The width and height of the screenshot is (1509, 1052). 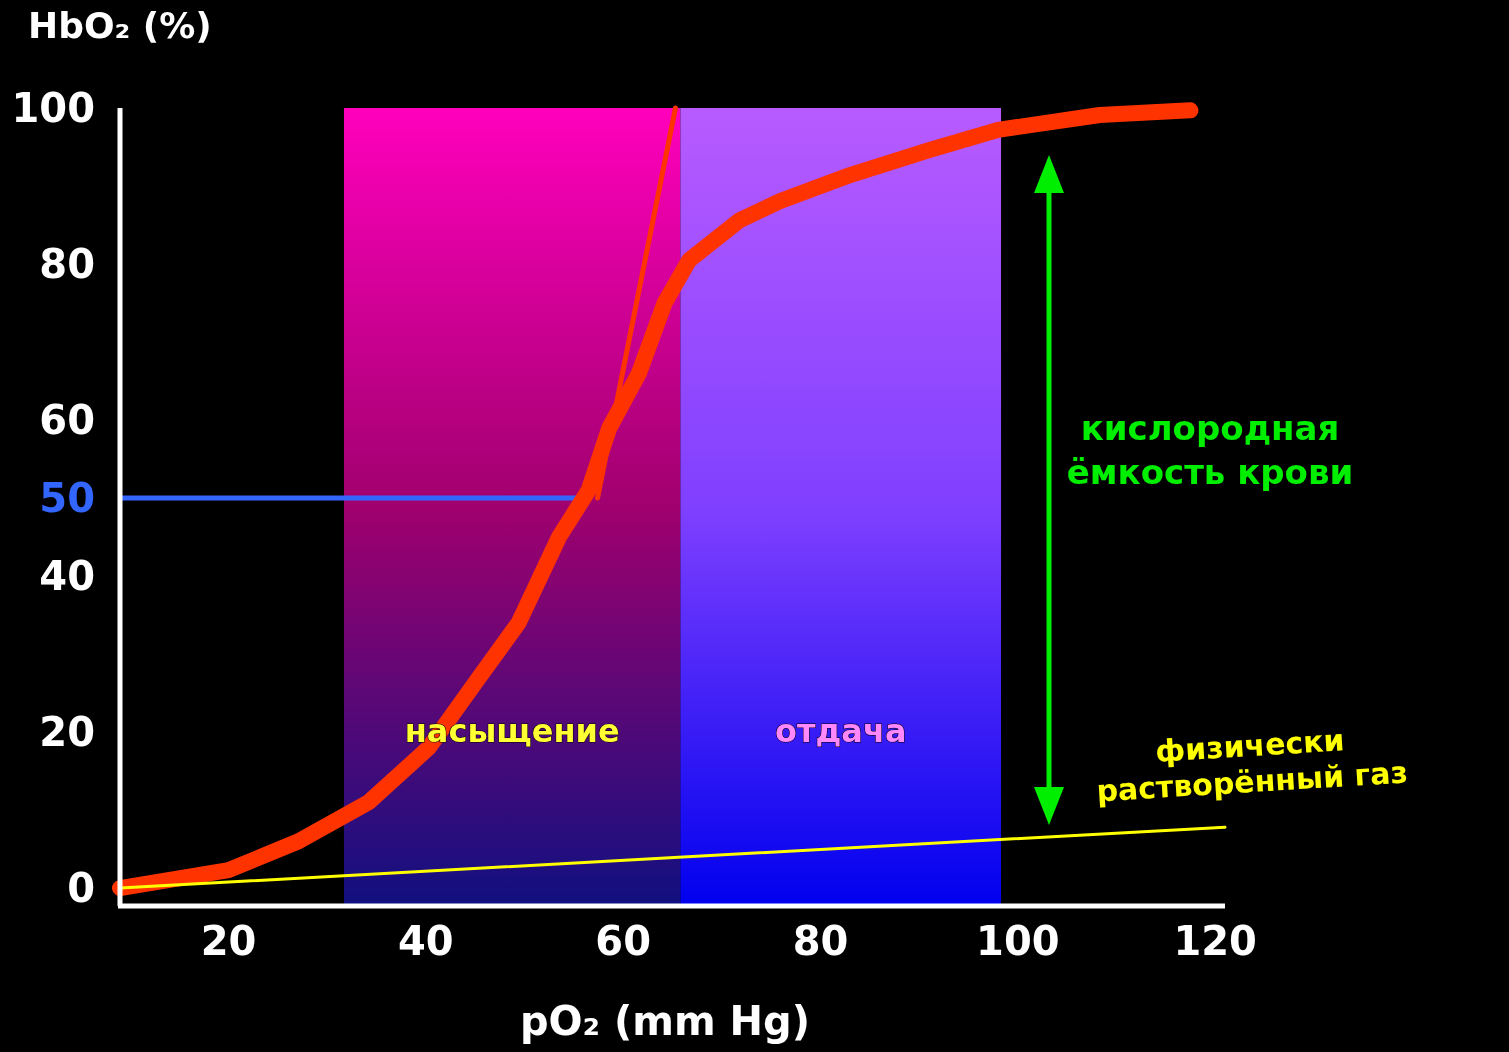 I want to click on x-axis-title: pO₂ (mm Hg), so click(x=665, y=1021).